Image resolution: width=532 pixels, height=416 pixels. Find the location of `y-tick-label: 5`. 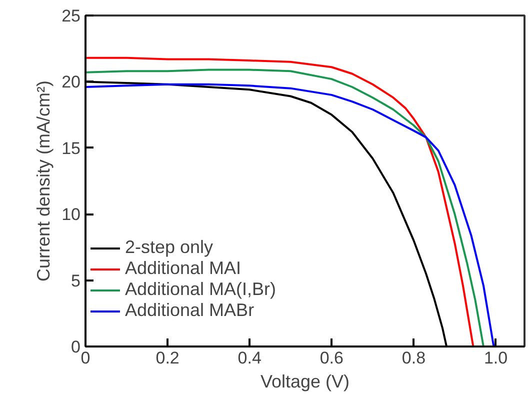

y-tick-label: 5 is located at coordinates (76, 280).